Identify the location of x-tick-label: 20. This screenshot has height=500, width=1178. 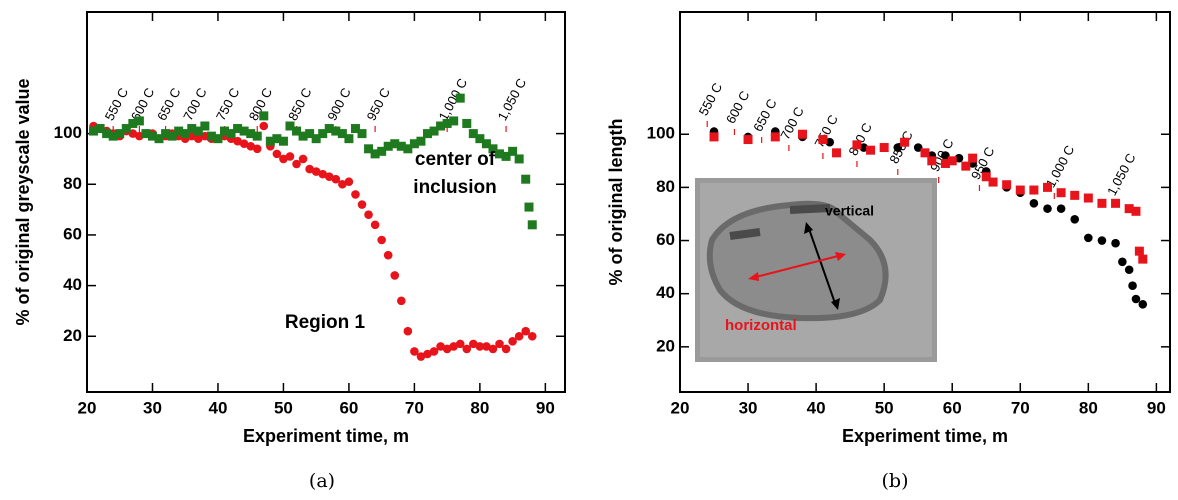
(680, 407).